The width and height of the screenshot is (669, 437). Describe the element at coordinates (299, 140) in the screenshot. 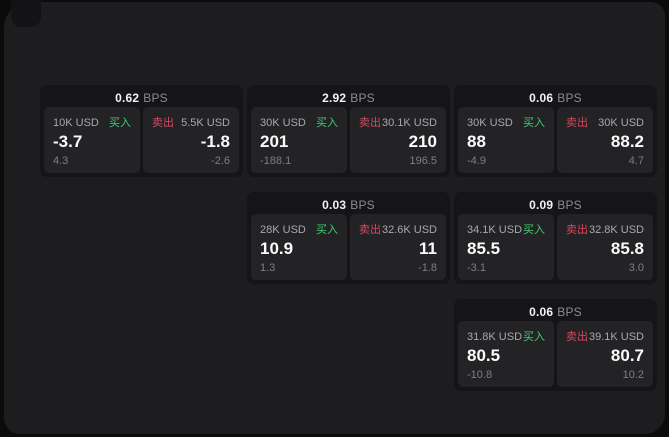

I see `buy-panel: 30K USD 买入 201 -188.1` at that location.